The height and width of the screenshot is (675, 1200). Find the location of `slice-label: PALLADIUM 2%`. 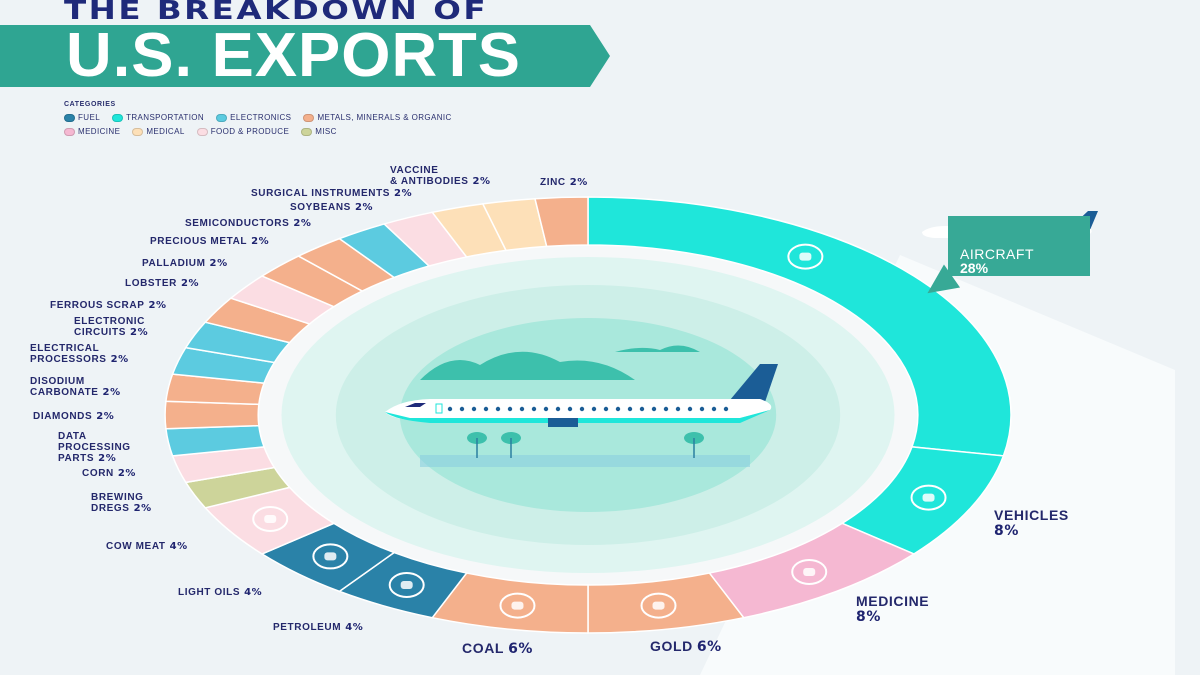

slice-label: PALLADIUM 2% is located at coordinates (185, 263).